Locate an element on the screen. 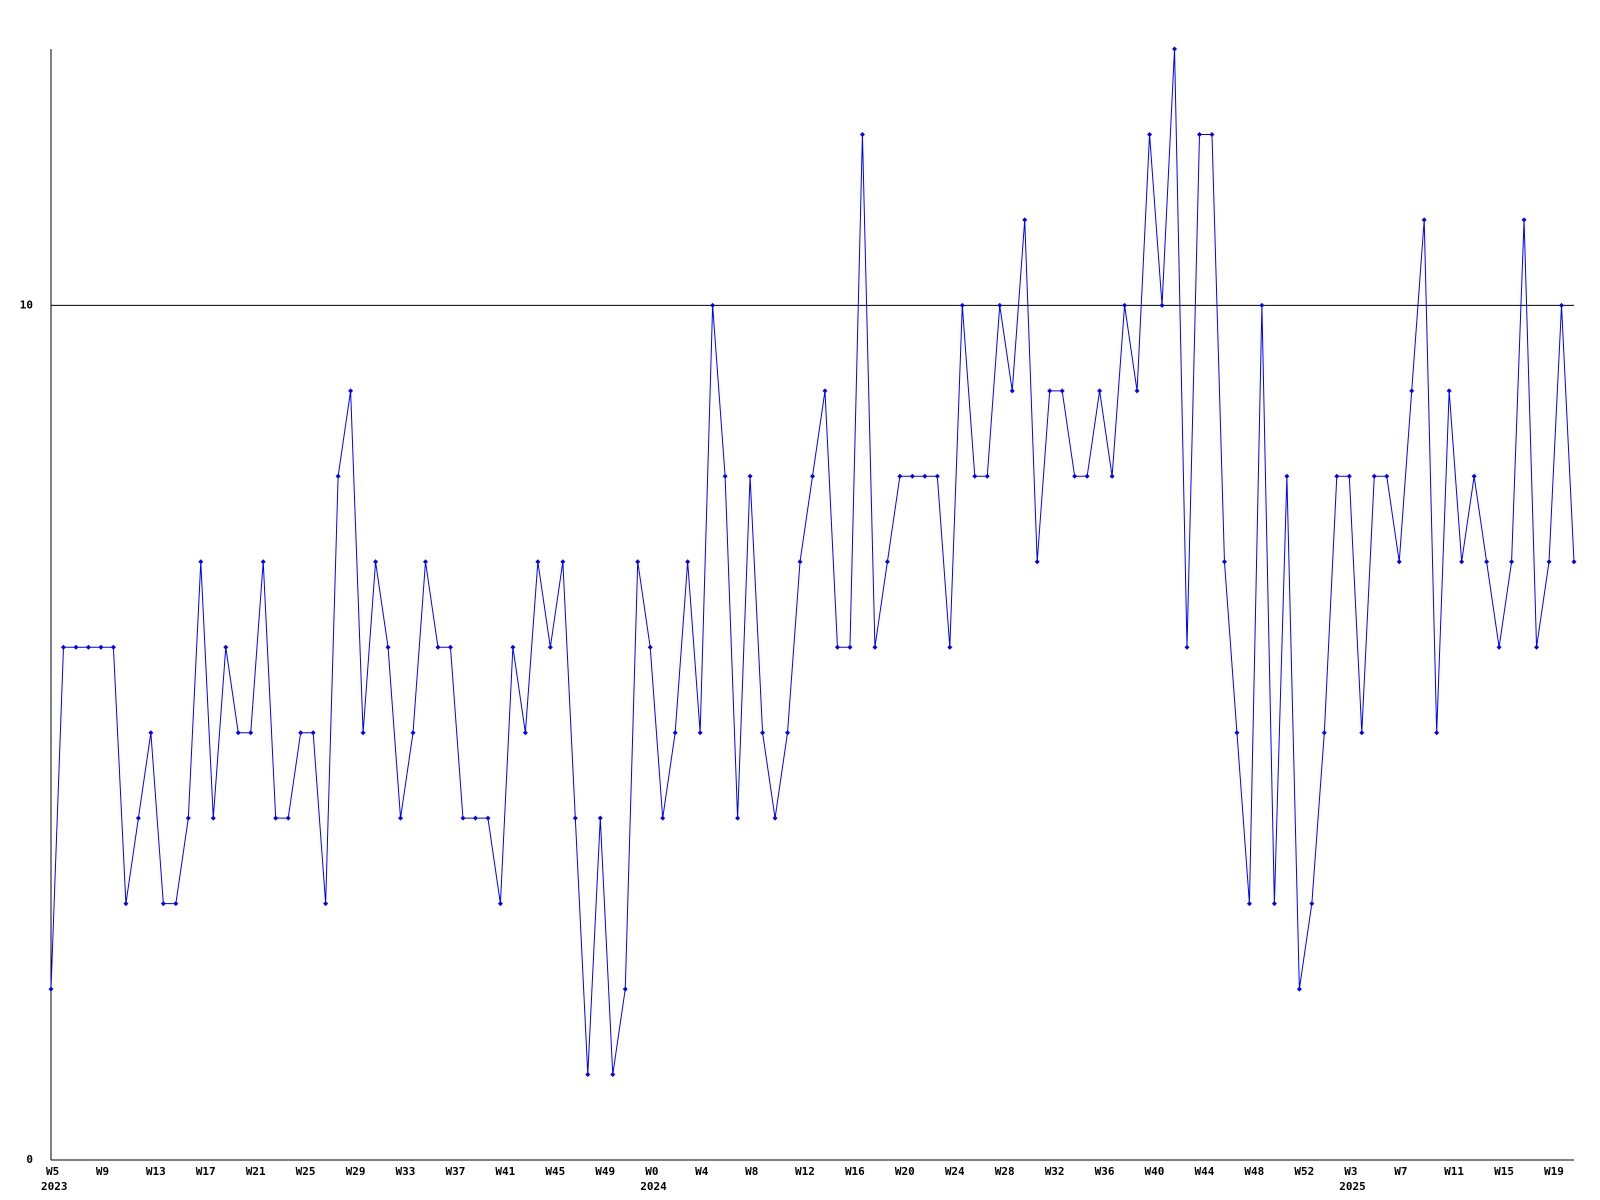 The image size is (1600, 1200). x-tick-label: W13 is located at coordinates (156, 1171).